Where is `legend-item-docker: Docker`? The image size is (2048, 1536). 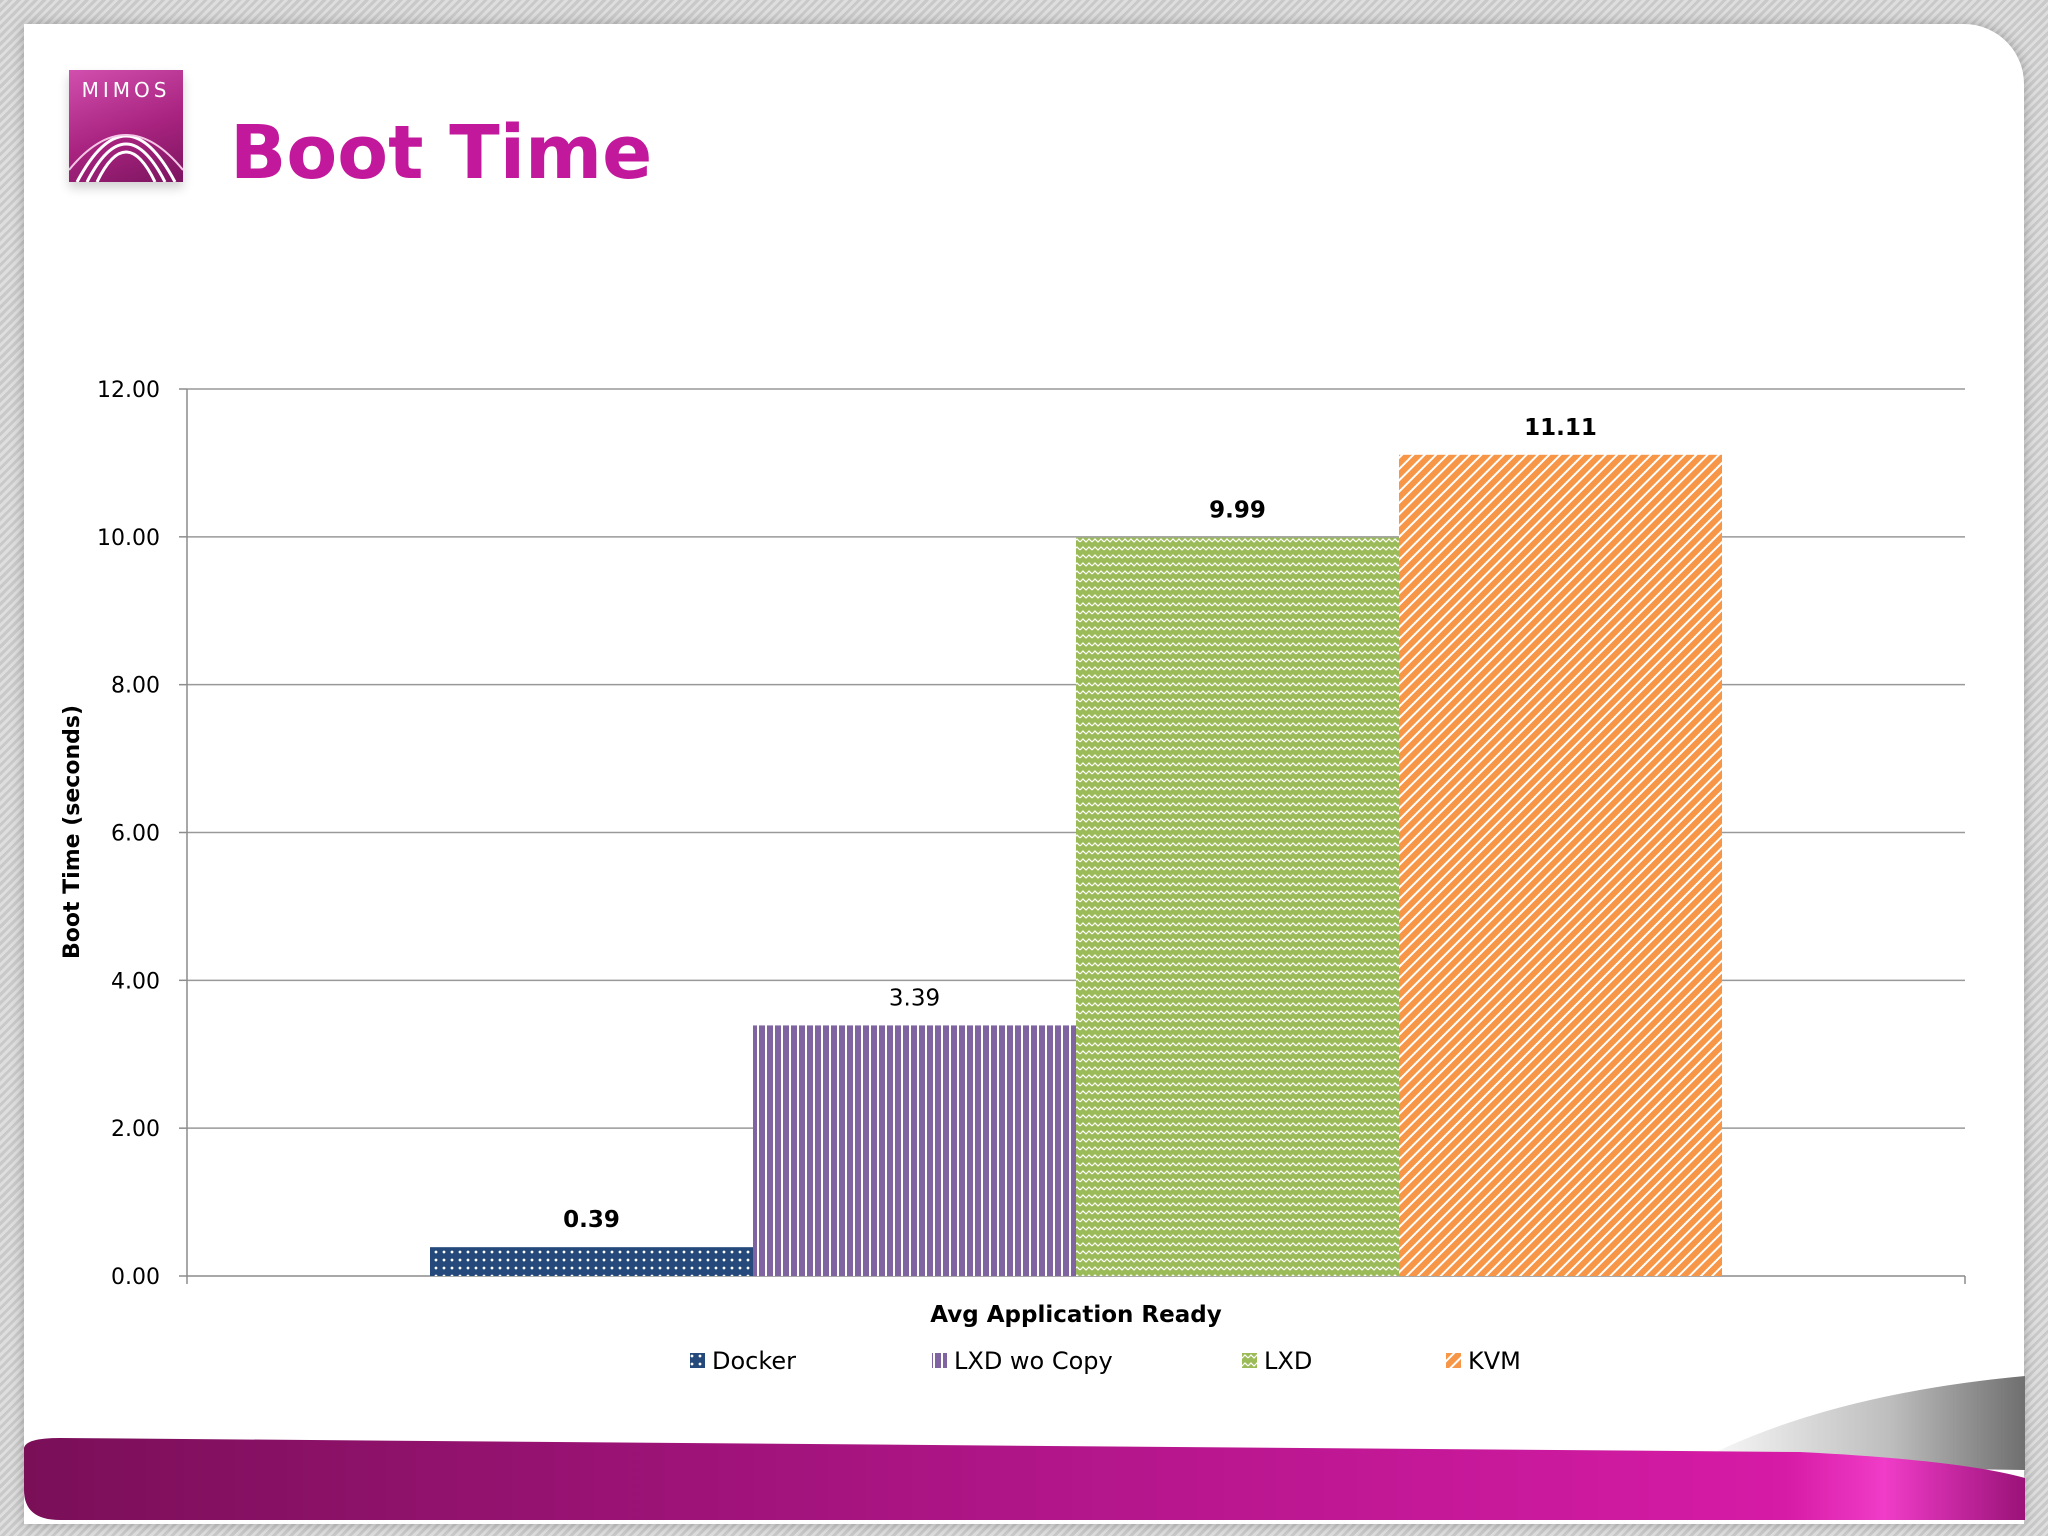
legend-item-docker: Docker is located at coordinates (743, 1361).